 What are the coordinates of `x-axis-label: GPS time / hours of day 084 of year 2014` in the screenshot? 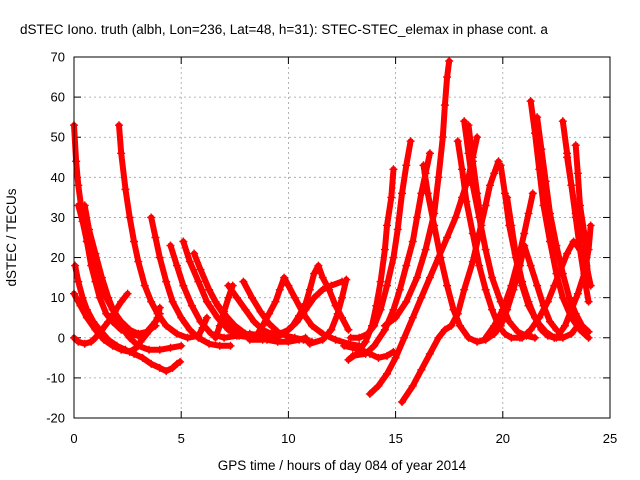 It's located at (342, 465).